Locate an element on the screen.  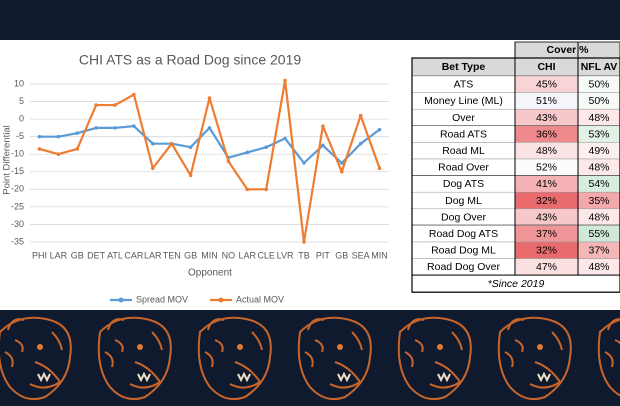
x-tick-label: LVR is located at coordinates (285, 255).